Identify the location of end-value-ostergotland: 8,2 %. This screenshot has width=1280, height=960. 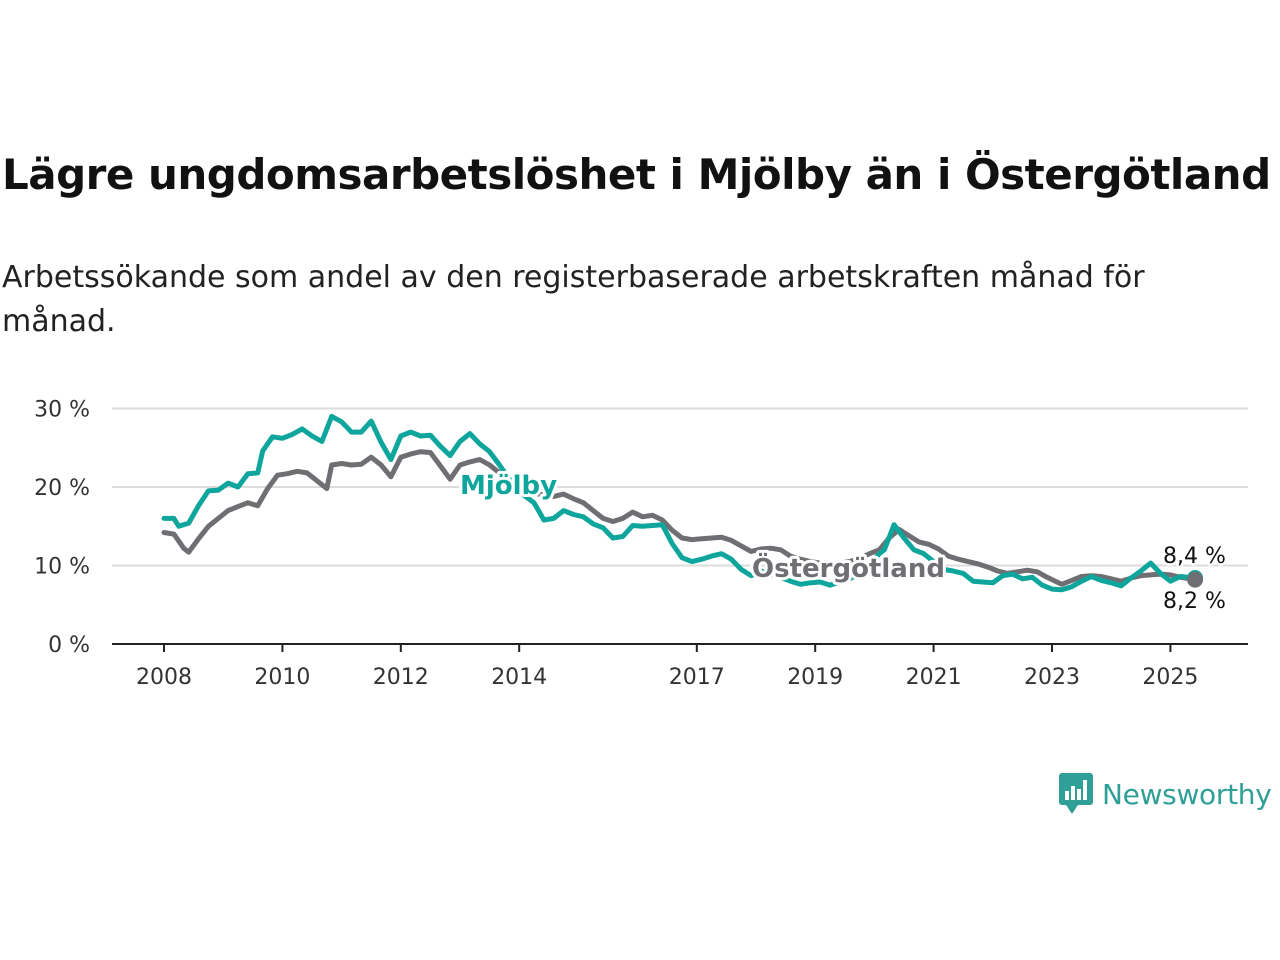
(1194, 601).